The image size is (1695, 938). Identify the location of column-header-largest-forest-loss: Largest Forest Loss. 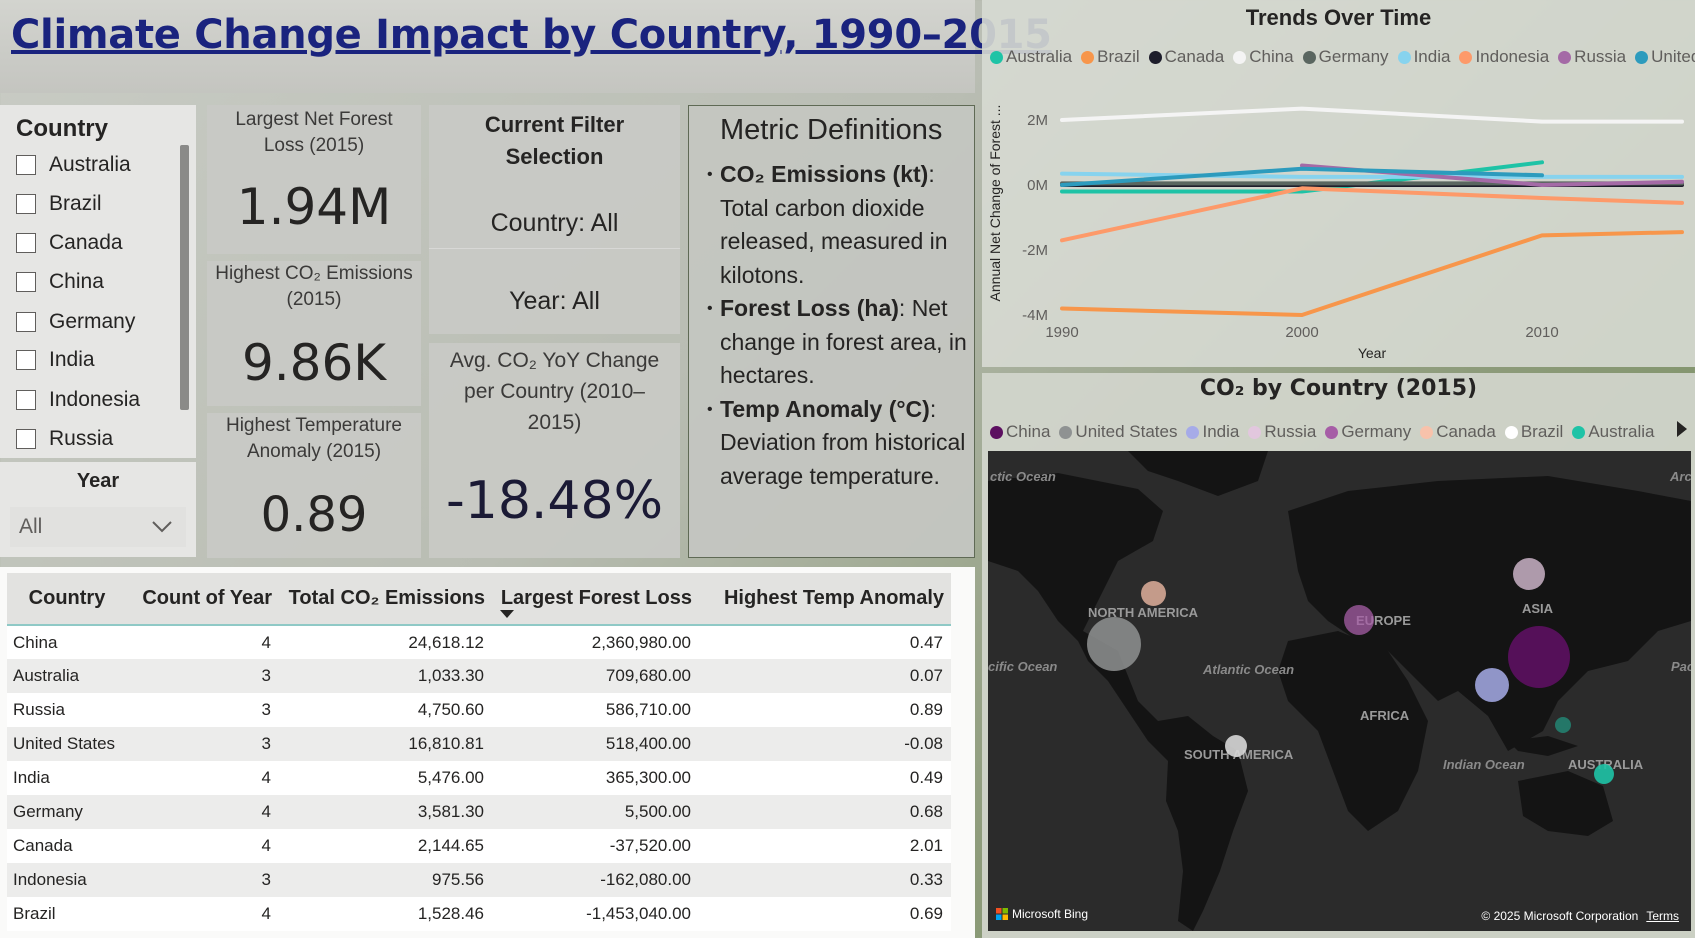
(595, 599).